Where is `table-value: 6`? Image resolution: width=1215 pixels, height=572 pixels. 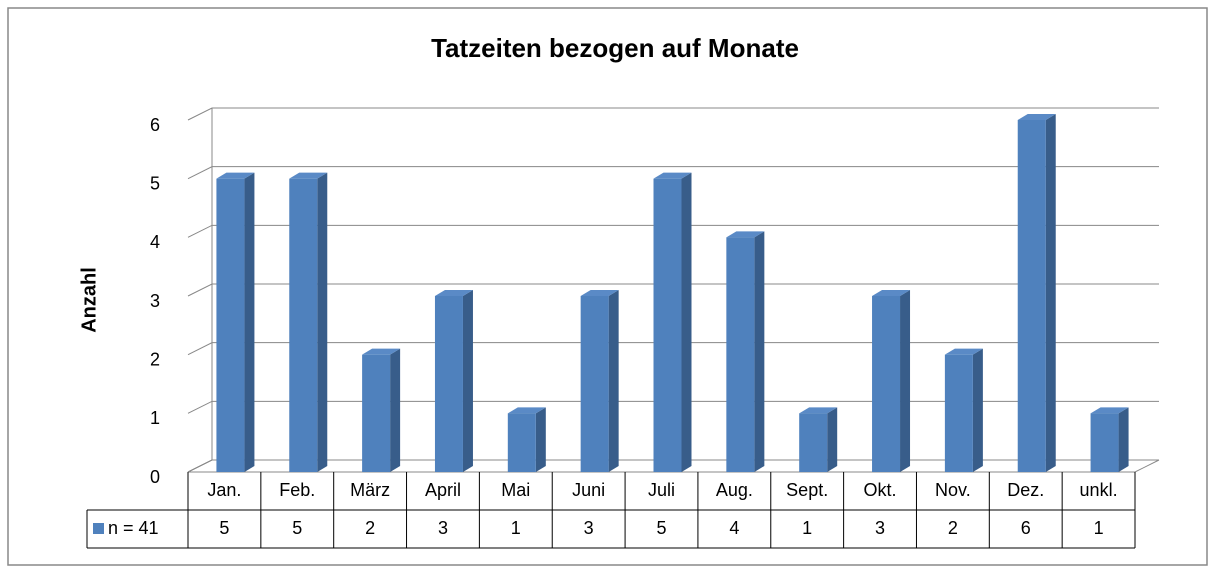 table-value: 6 is located at coordinates (1026, 528).